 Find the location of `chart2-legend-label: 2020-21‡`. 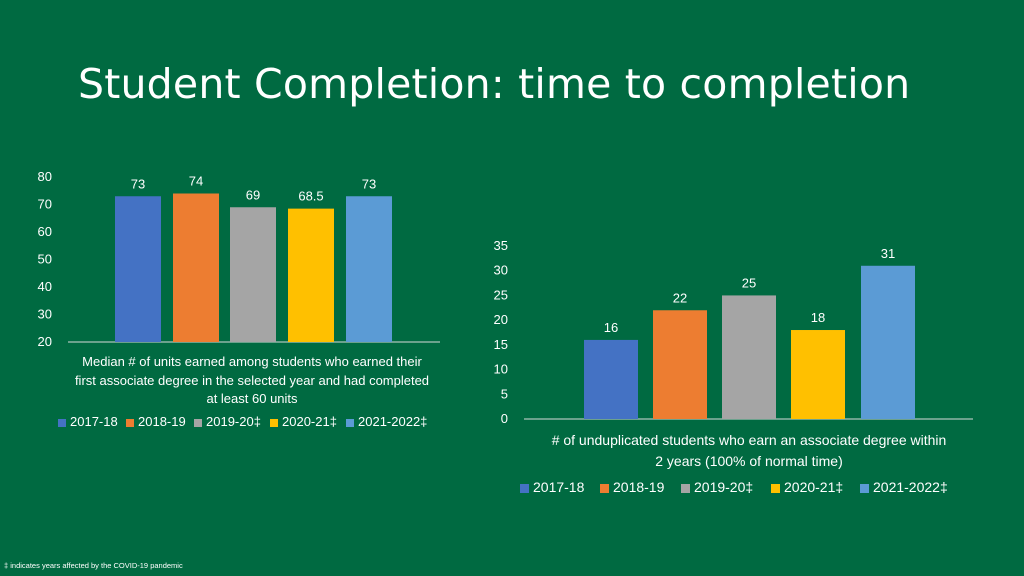

chart2-legend-label: 2020-21‡ is located at coordinates (813, 487).